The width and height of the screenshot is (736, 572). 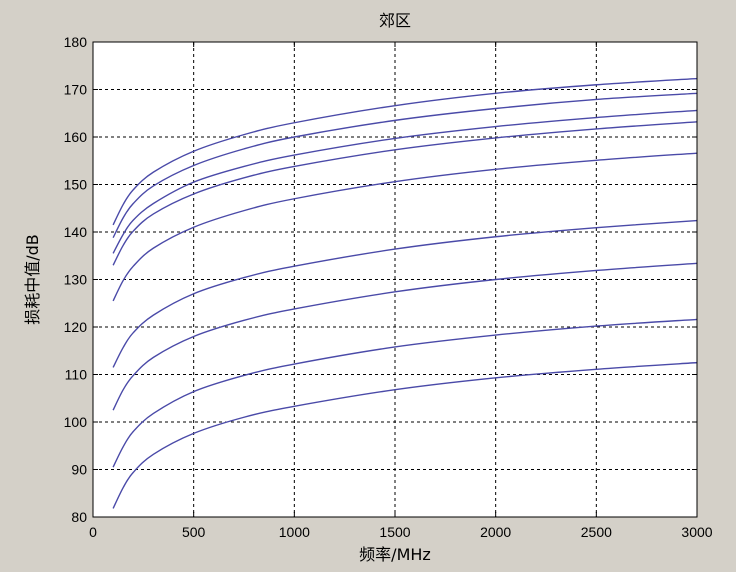 What do you see at coordinates (76, 137) in the screenshot?
I see `y-tick-label: 160` at bounding box center [76, 137].